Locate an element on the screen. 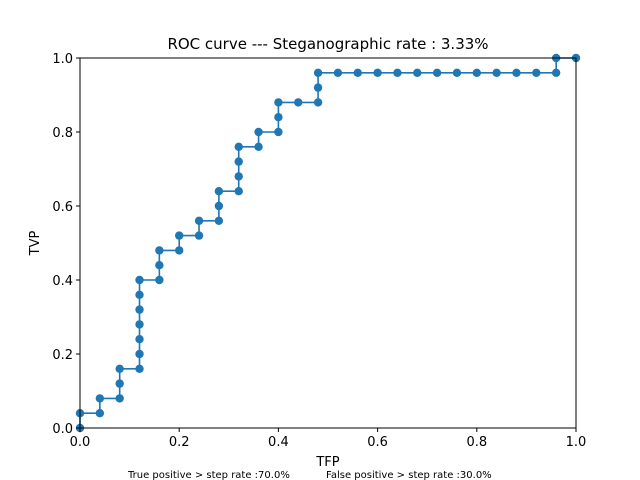 The width and height of the screenshot is (640, 480). true-positive-rate-text: True positive > step rate :70.0% is located at coordinates (208, 475).